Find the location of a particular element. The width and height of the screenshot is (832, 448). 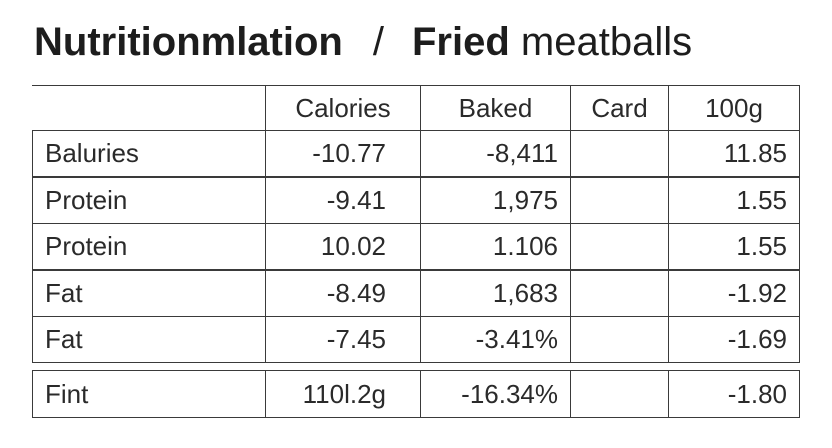

header-cell: Card is located at coordinates (619, 108).